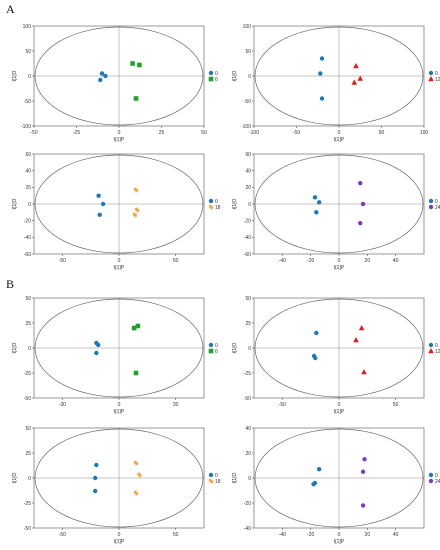 The height and width of the screenshot is (550, 440). I want to click on y-tick-label: -20, so click(247, 221).